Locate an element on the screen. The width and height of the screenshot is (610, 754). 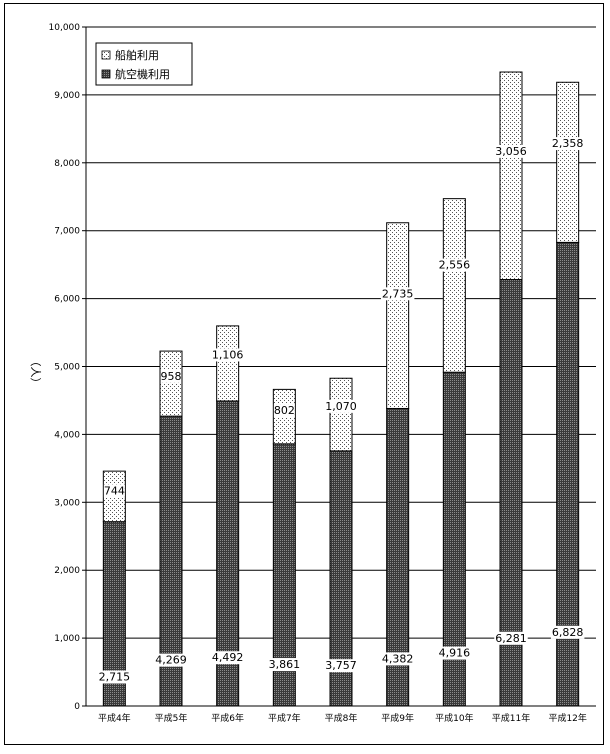
x-tick-label-7: 平成11年 is located at coordinates (511, 718).